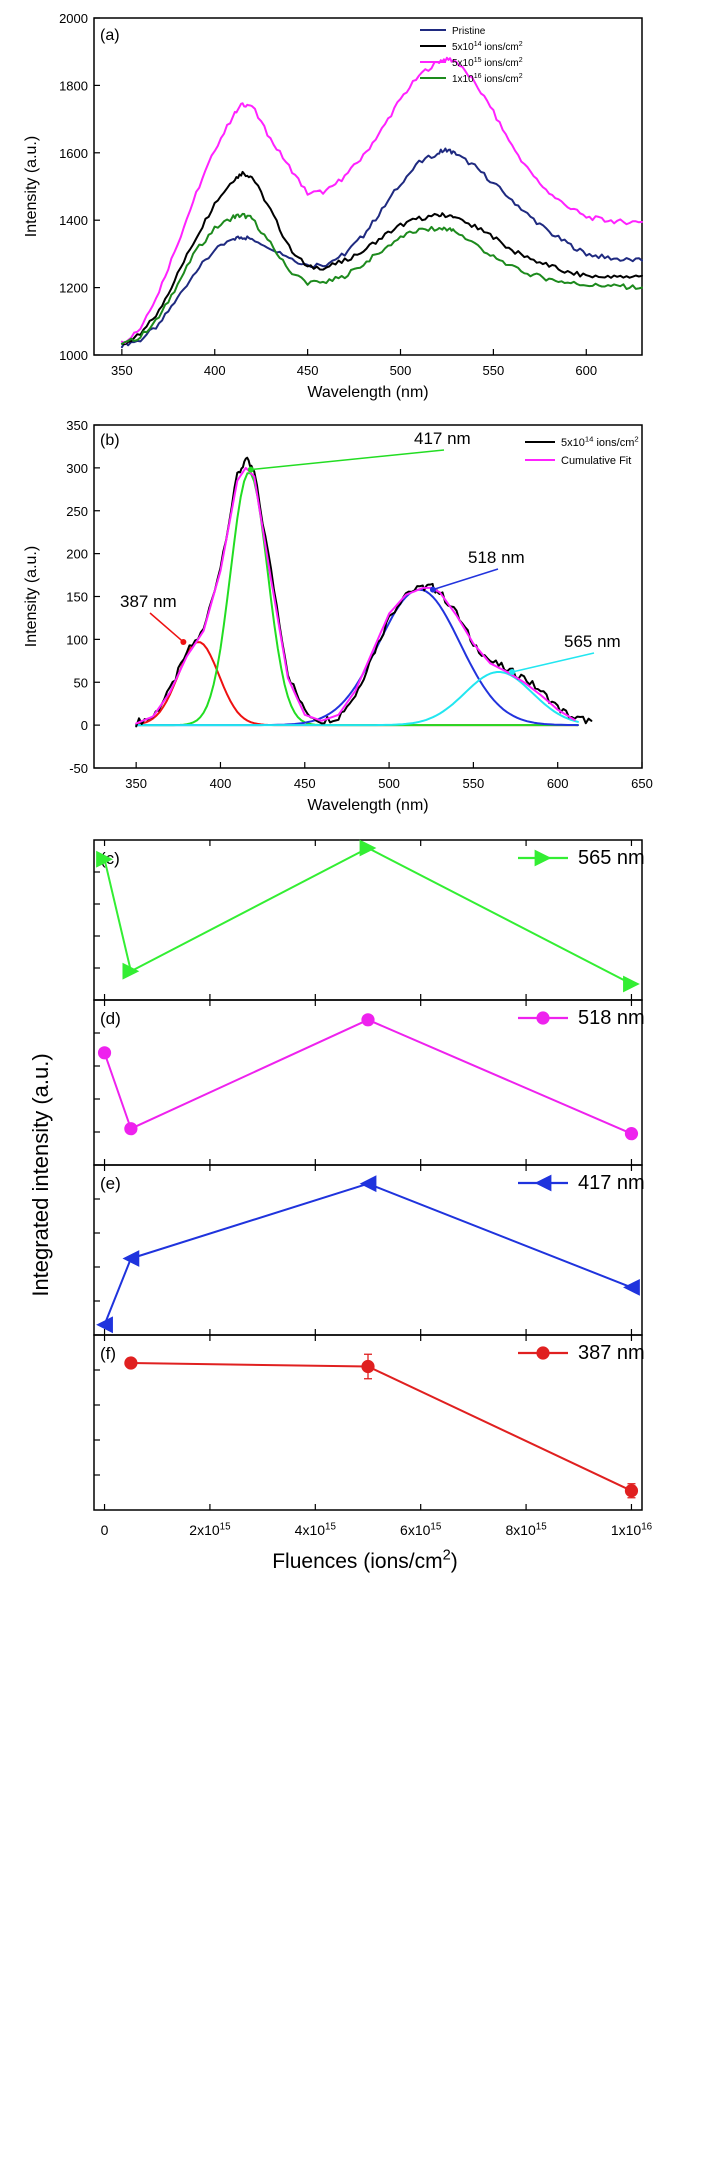  I want to click on legend-label: Cumulative Fit, so click(596, 461).